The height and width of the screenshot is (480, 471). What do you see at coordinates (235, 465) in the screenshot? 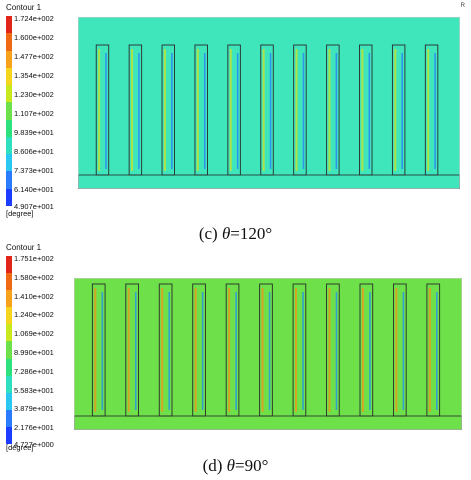
I see `caption: (d) θ=90°` at bounding box center [235, 465].